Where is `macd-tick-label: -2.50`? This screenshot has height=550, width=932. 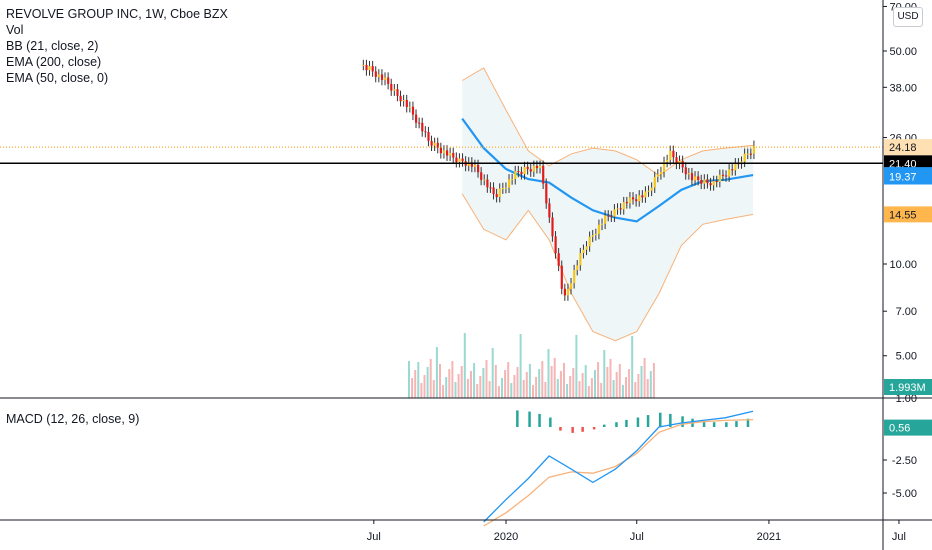
macd-tick-label: -2.50 is located at coordinates (904, 461).